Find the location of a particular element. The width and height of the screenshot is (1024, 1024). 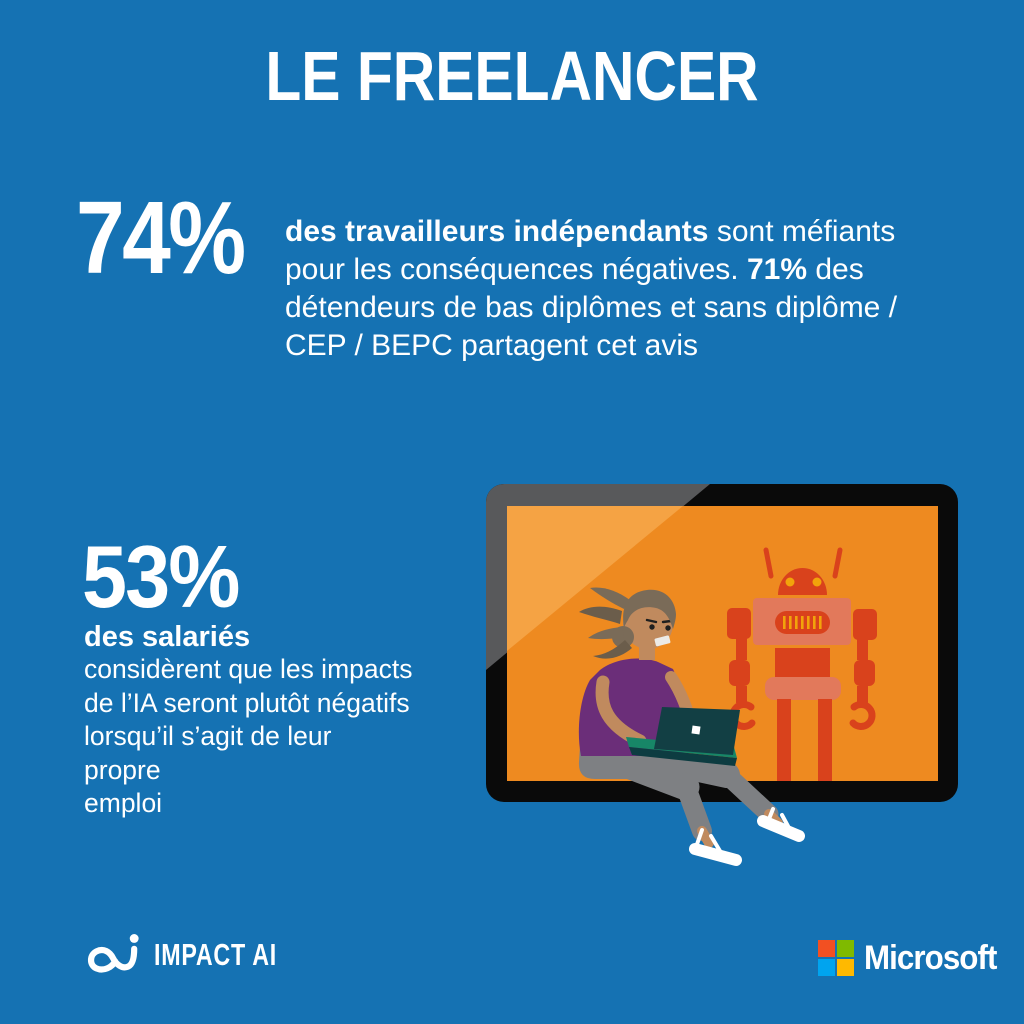

woman is located at coordinates (691, 726).